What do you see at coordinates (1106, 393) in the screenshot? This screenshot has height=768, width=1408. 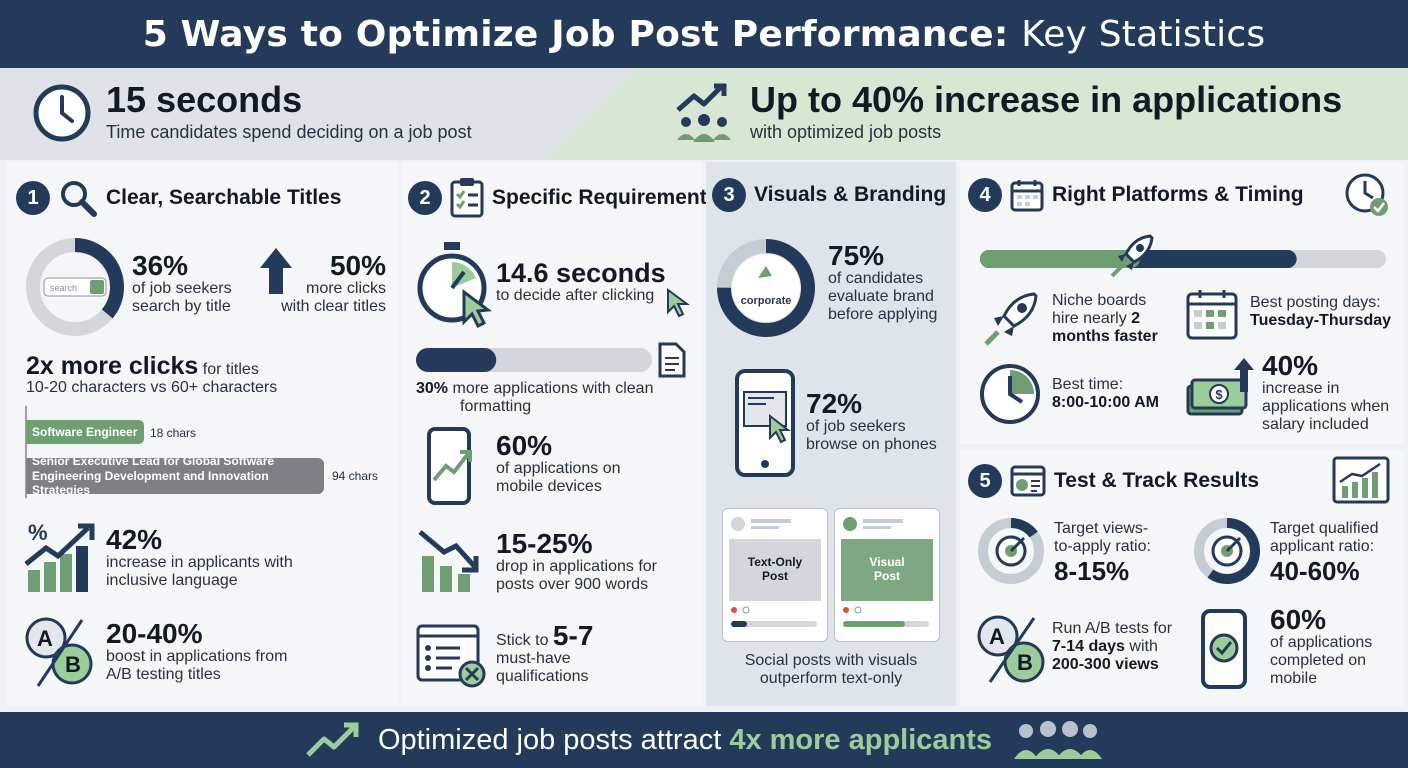 I see `stat-best-time: Best time: 8:00-10:00 AM` at bounding box center [1106, 393].